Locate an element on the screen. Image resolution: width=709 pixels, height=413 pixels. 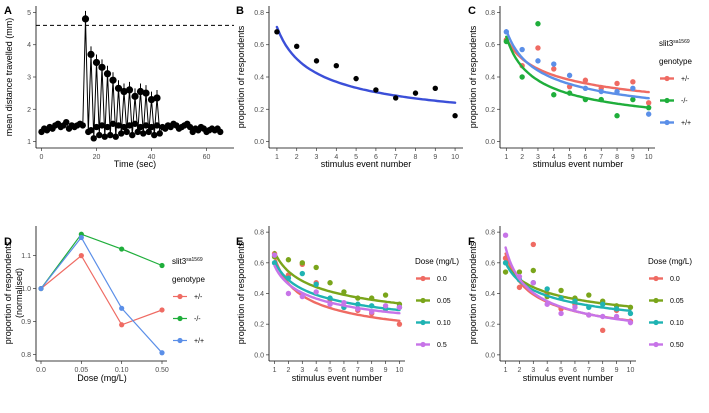
legend-title-main: slit3 is located at coordinates (179, 261).